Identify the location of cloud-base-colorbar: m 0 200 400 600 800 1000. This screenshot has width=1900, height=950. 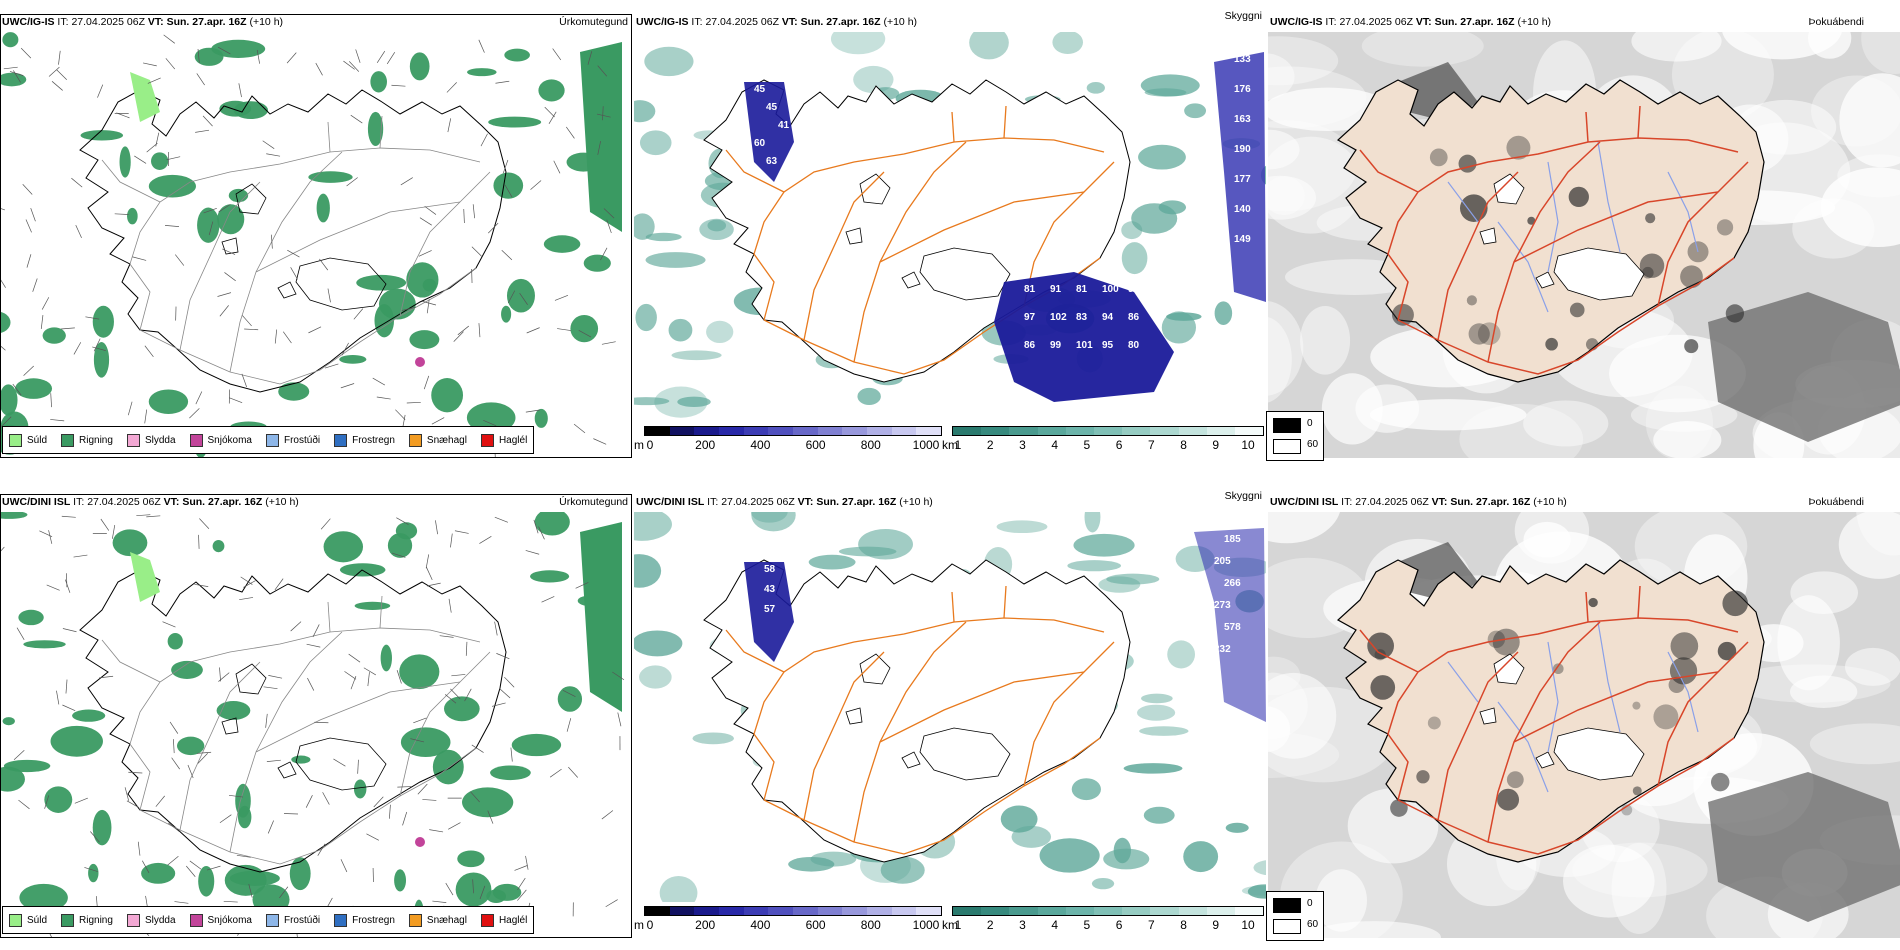
(789, 921).